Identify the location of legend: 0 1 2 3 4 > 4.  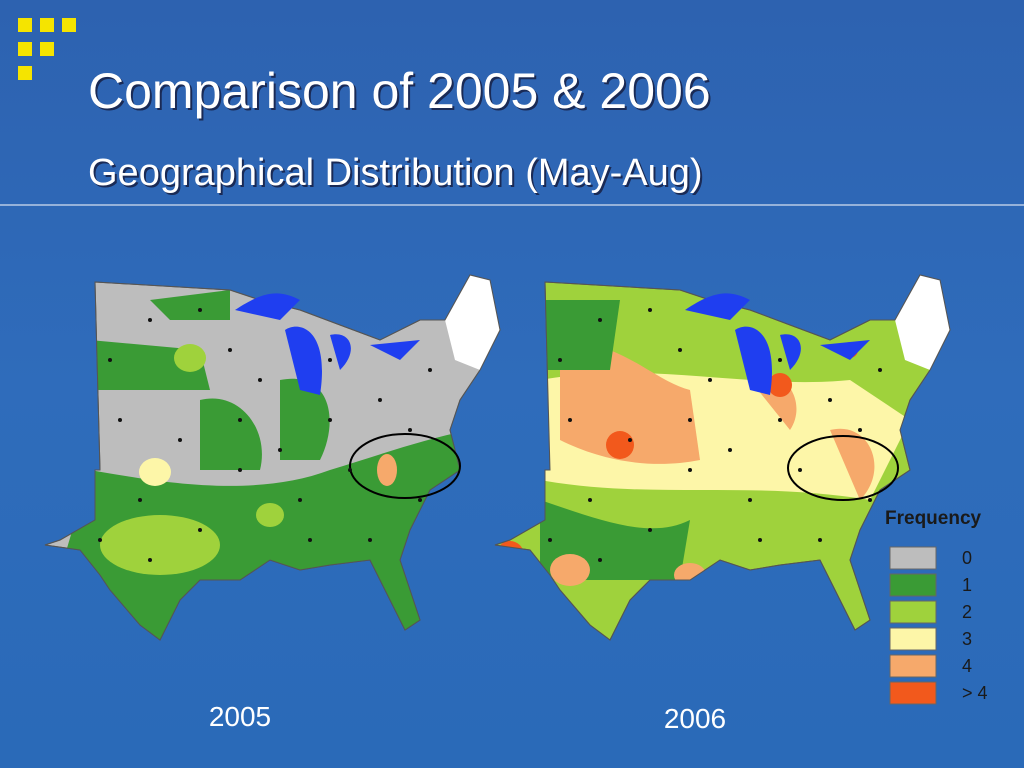
(938, 625).